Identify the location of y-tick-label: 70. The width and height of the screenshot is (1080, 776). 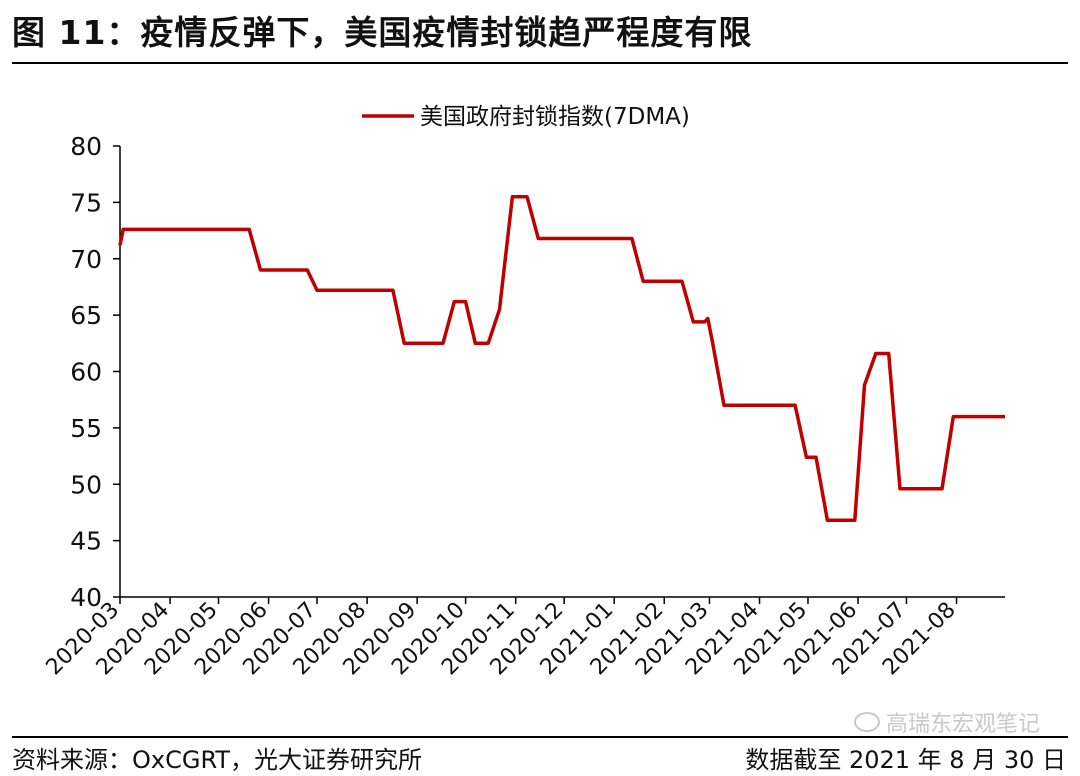
(86, 259).